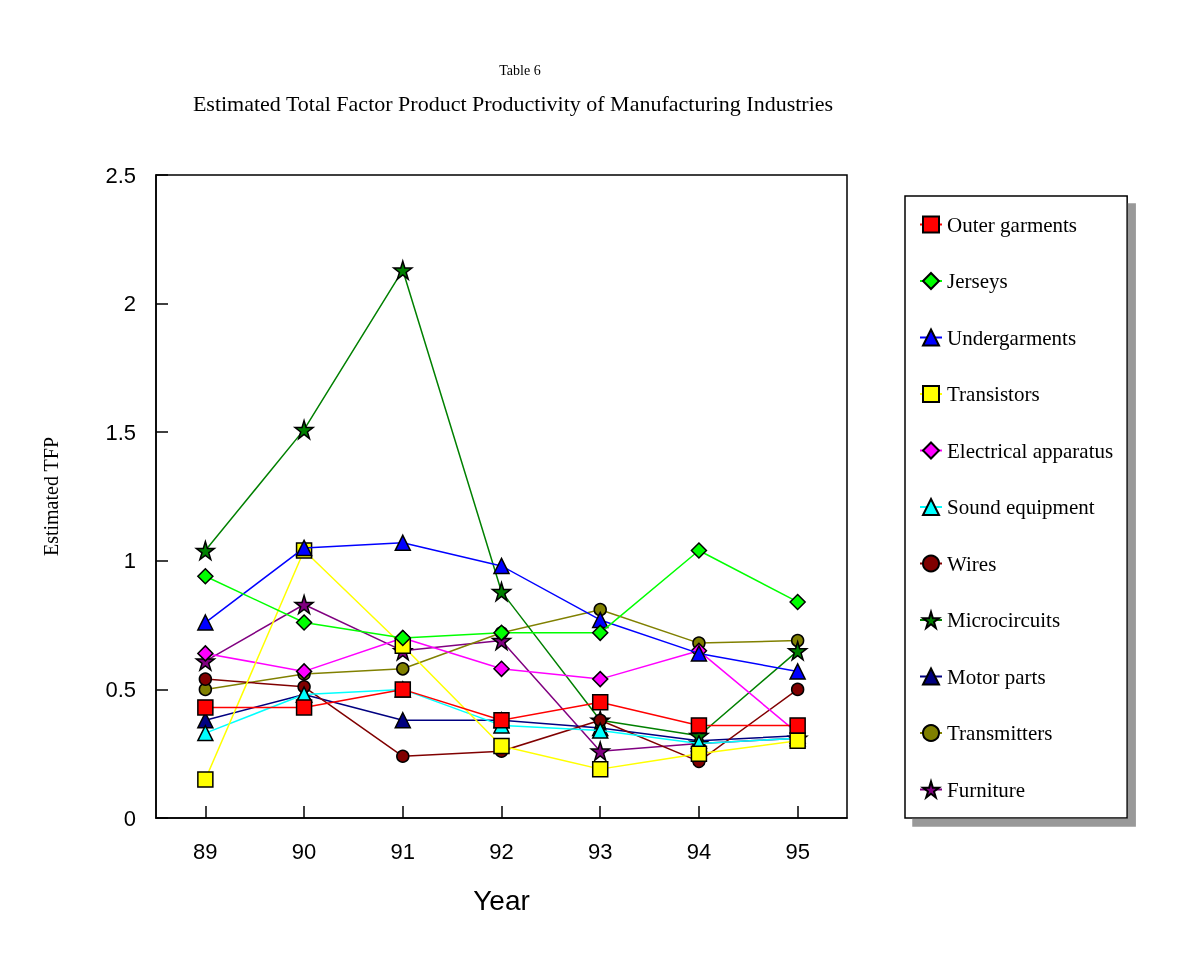 Image resolution: width=1183 pixels, height=960 pixels. I want to click on chart-subtitle: Estimated Total Factor Product Productivity of Manufacturing Industries, so click(513, 103).